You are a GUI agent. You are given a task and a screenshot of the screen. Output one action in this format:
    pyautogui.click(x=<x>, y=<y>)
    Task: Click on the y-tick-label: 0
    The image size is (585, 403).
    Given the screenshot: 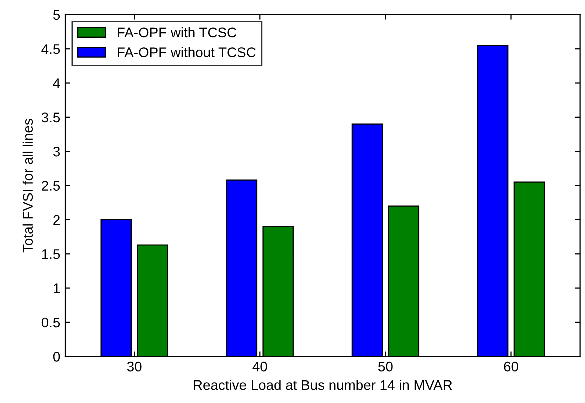 What is the action you would take?
    pyautogui.click(x=56, y=357)
    